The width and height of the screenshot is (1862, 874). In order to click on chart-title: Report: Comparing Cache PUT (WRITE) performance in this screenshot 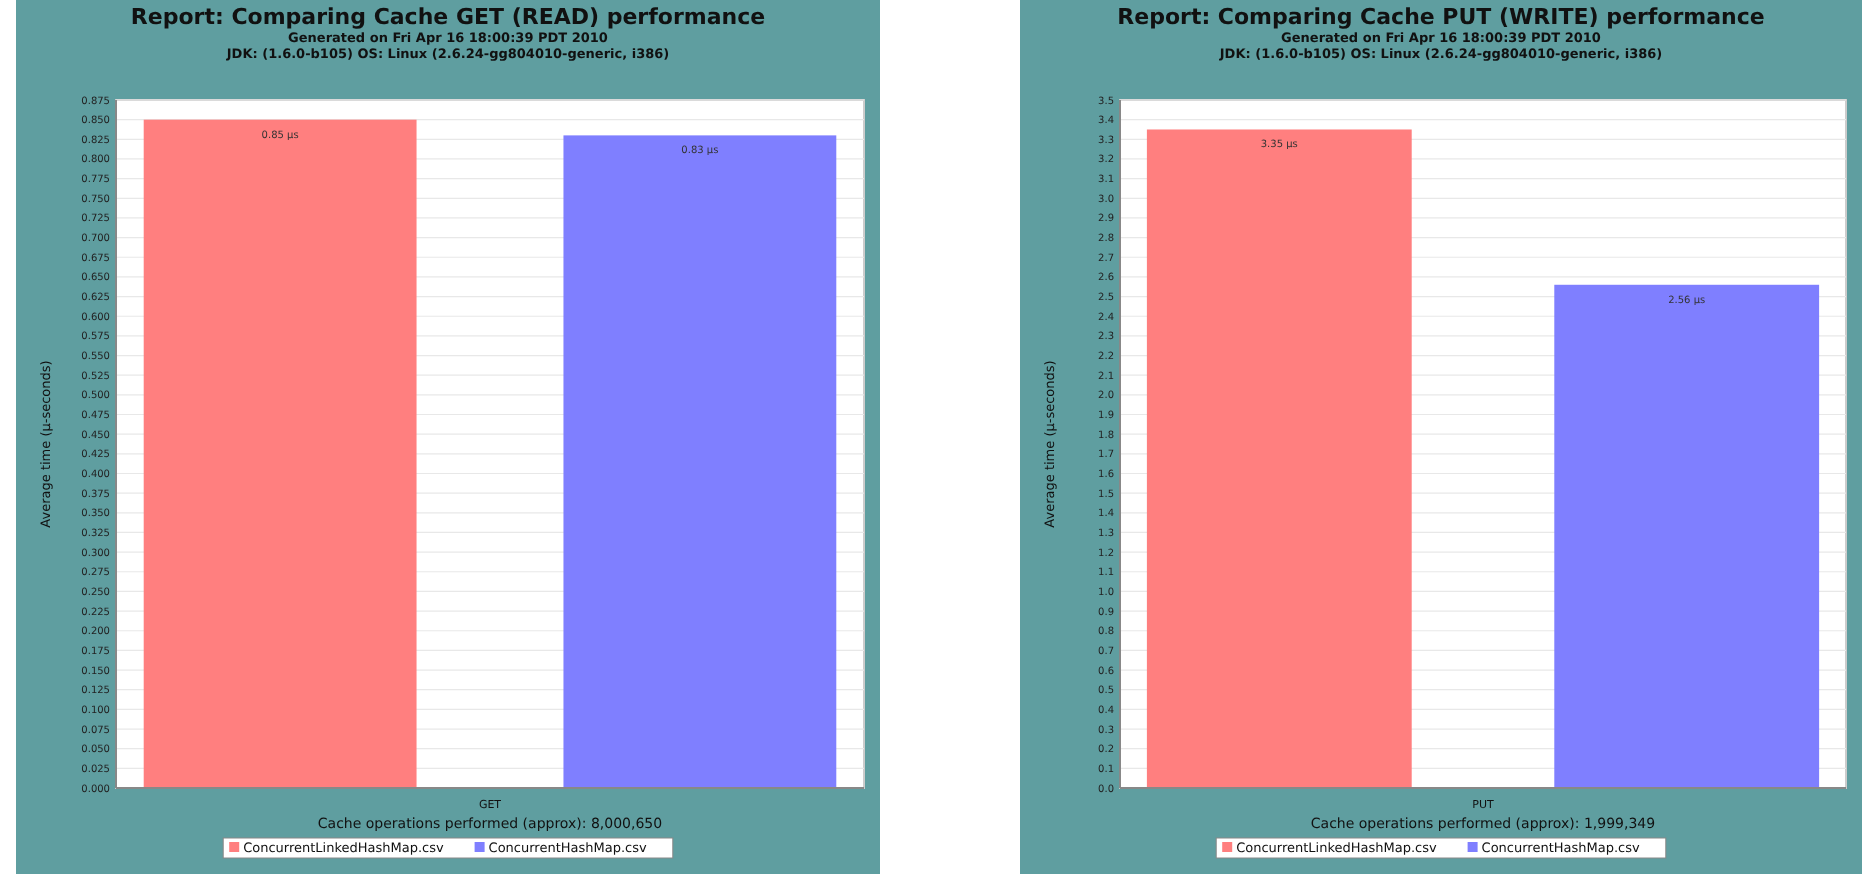, I will do `click(1441, 17)`.